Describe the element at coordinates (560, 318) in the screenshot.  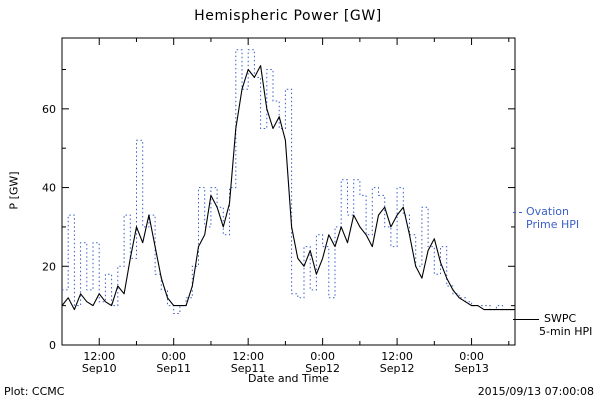
I see `legend-swpc-line1: SWPC` at that location.